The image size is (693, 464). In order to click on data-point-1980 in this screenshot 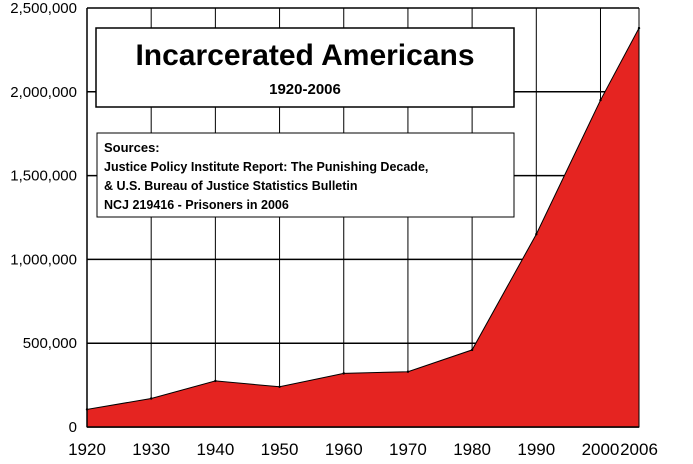, I will do `click(472, 350)`.